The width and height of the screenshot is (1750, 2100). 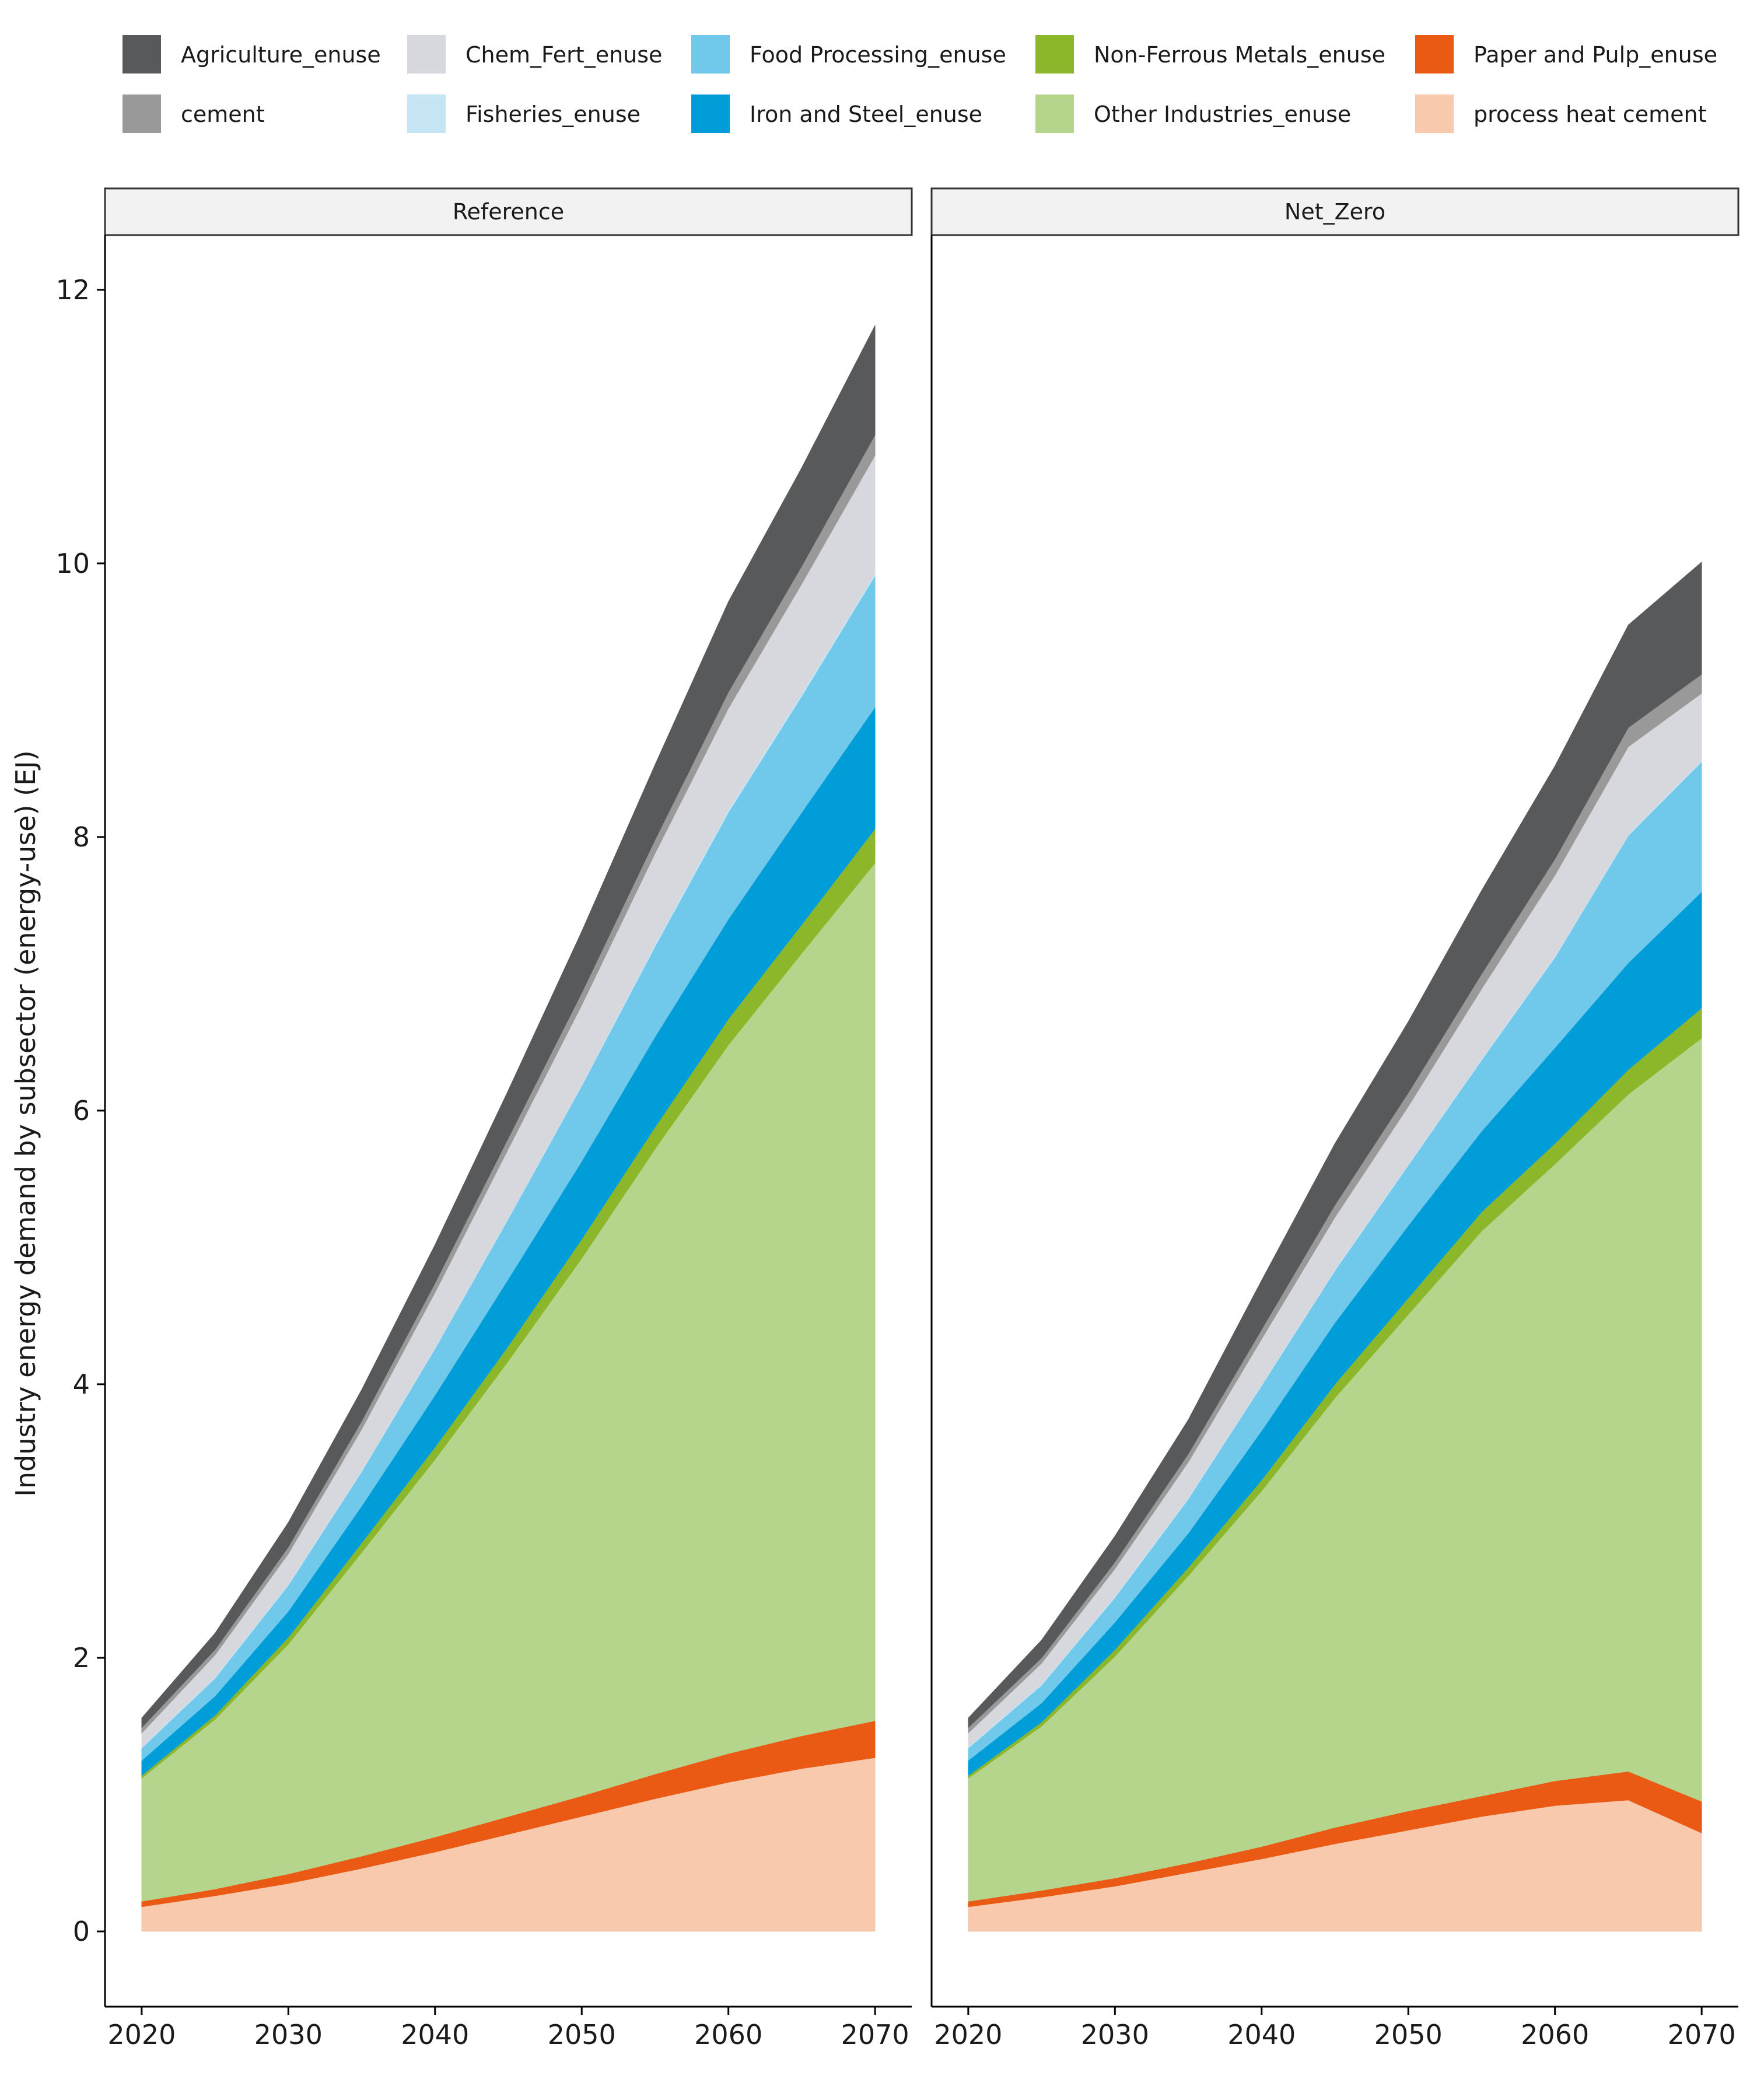 I want to click on legend-item-iron-and-steel-enuse: Iron and Steel_enuse, so click(x=836, y=113).